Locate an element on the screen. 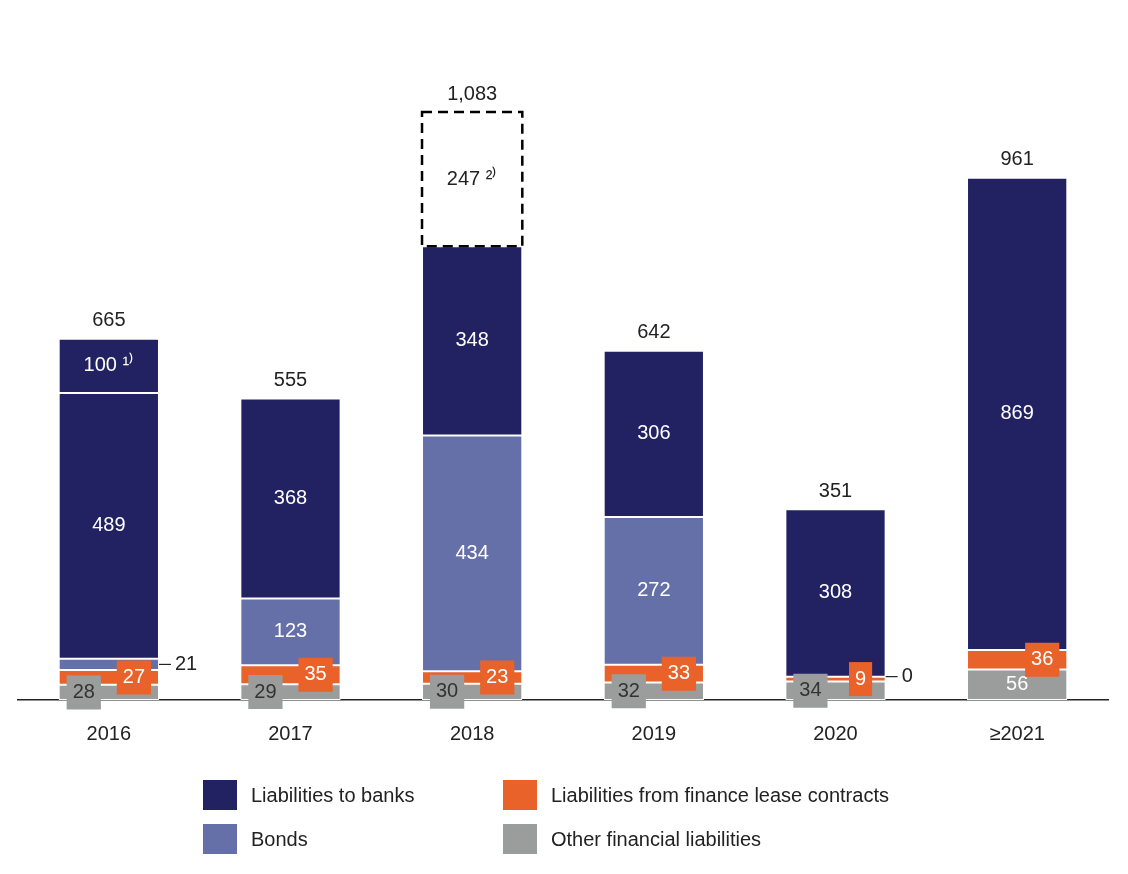 The image size is (1128, 874). total-label: 351 is located at coordinates (835, 489).